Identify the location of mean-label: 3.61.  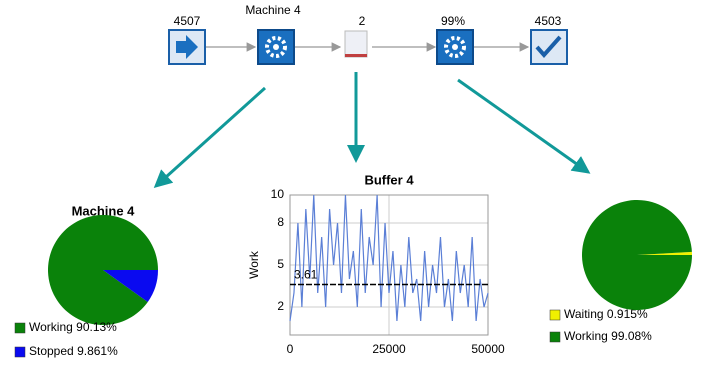
(306, 275).